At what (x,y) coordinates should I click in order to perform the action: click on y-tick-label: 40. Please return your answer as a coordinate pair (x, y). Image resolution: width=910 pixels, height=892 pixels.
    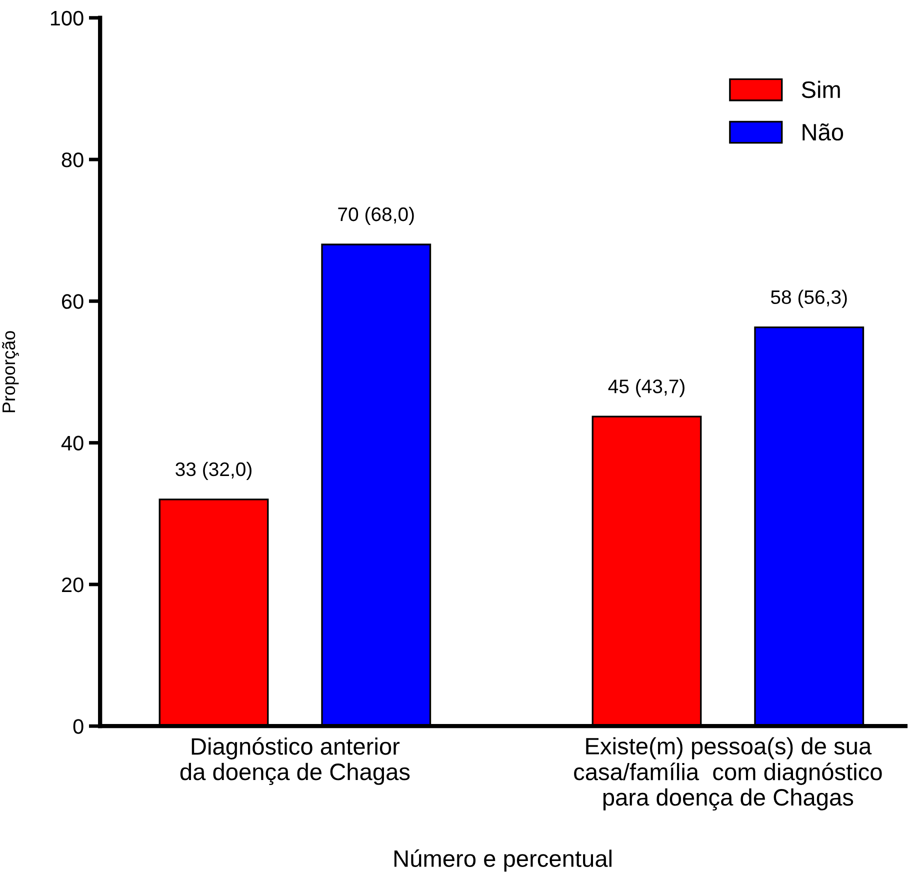
    Looking at the image, I should click on (72, 443).